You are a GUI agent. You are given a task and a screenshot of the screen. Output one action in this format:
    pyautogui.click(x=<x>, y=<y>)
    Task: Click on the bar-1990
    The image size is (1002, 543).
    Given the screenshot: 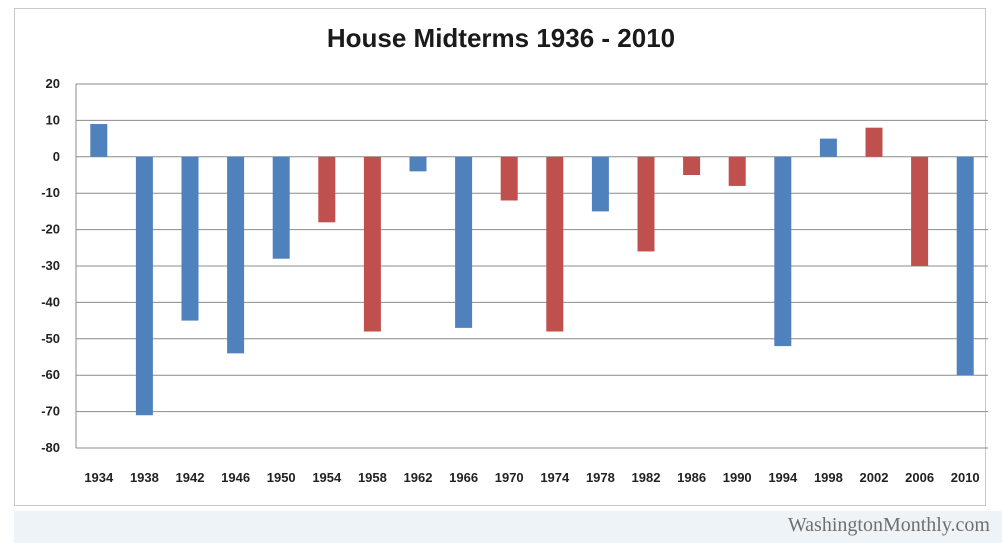 What is the action you would take?
    pyautogui.click(x=737, y=171)
    